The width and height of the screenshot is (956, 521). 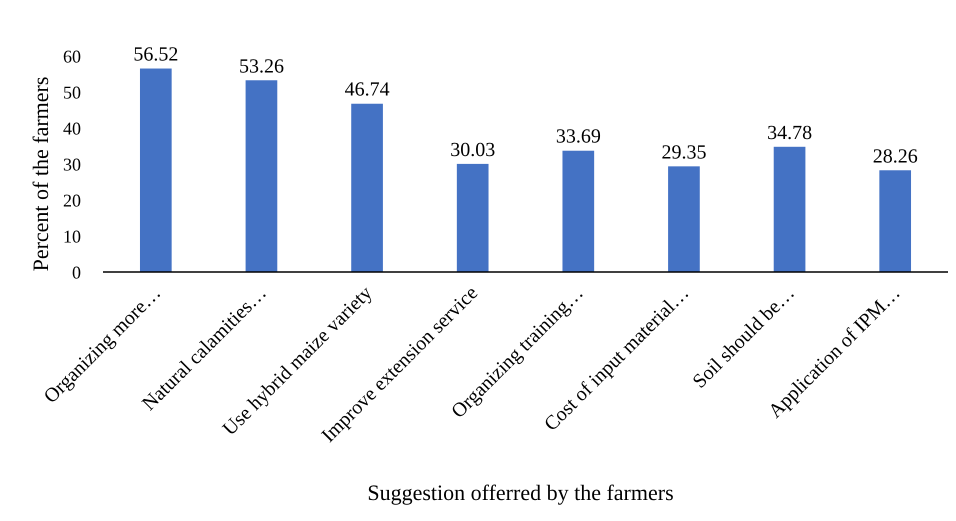 What do you see at coordinates (72, 236) in the screenshot?
I see `y-tick-label: 10` at bounding box center [72, 236].